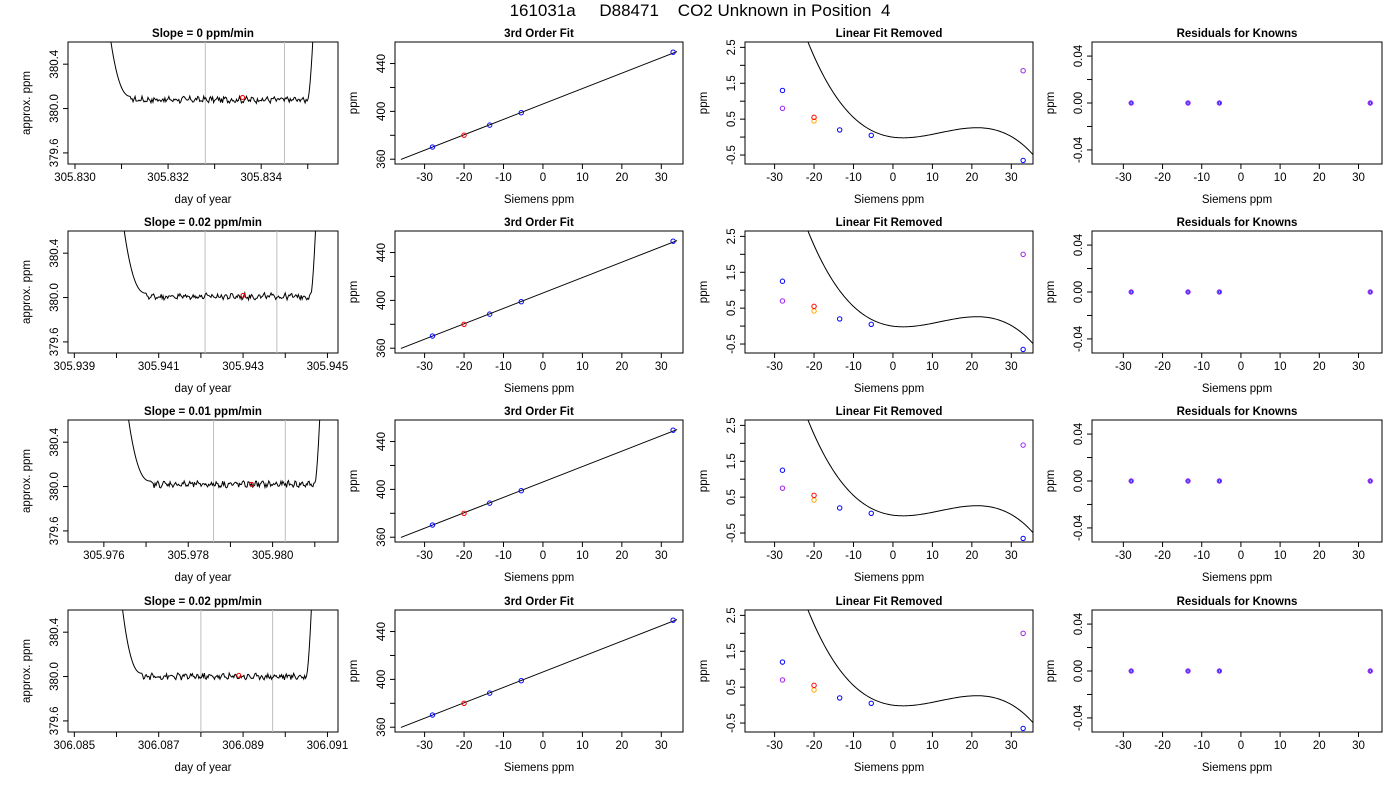 Image resolution: width=1400 pixels, height=800 pixels. What do you see at coordinates (920, 98) in the screenshot?
I see `cubic-curve` at bounding box center [920, 98].